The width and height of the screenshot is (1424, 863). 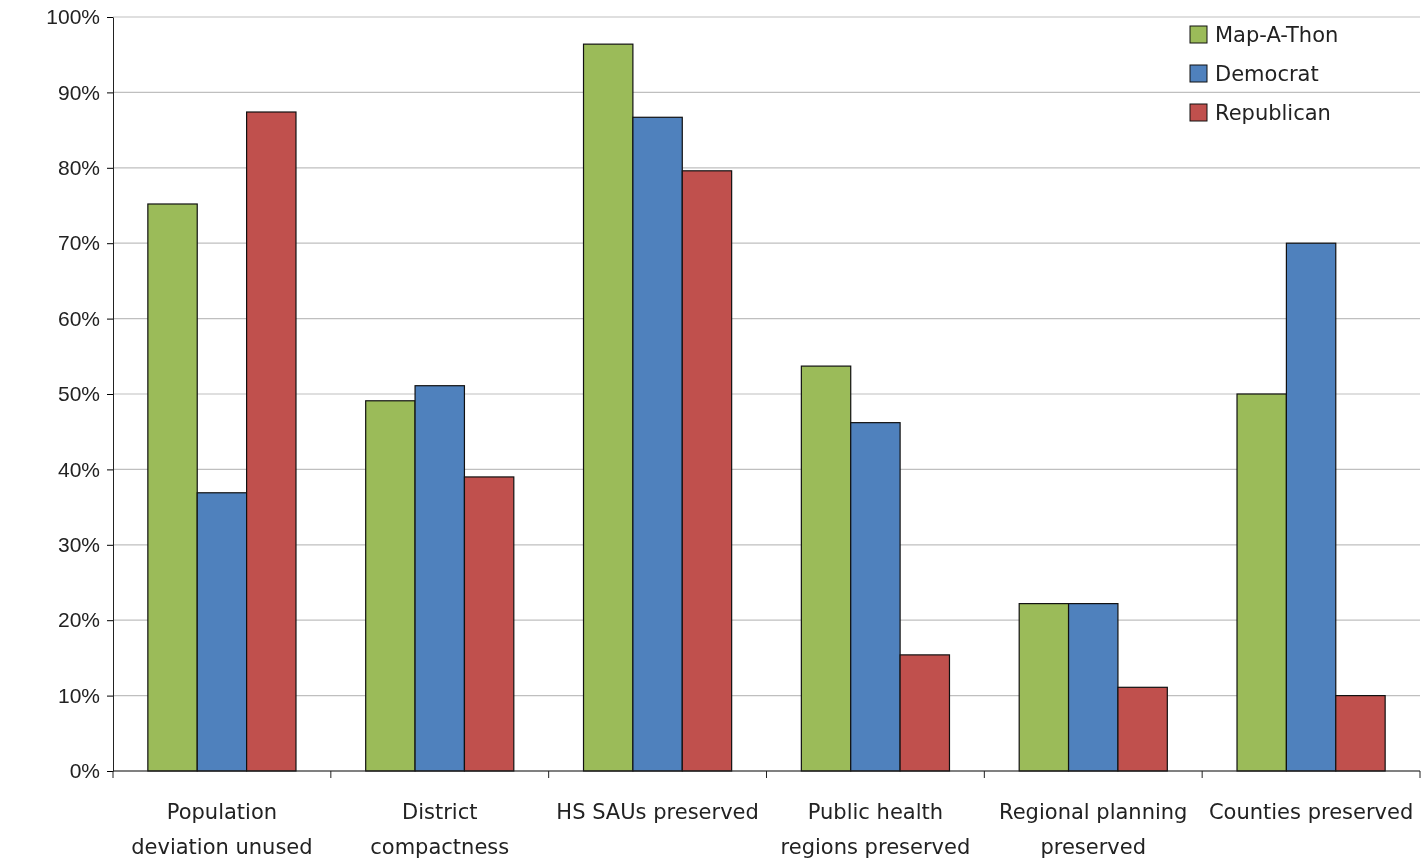 I want to click on y-tick-label: 10%, so click(x=78, y=695).